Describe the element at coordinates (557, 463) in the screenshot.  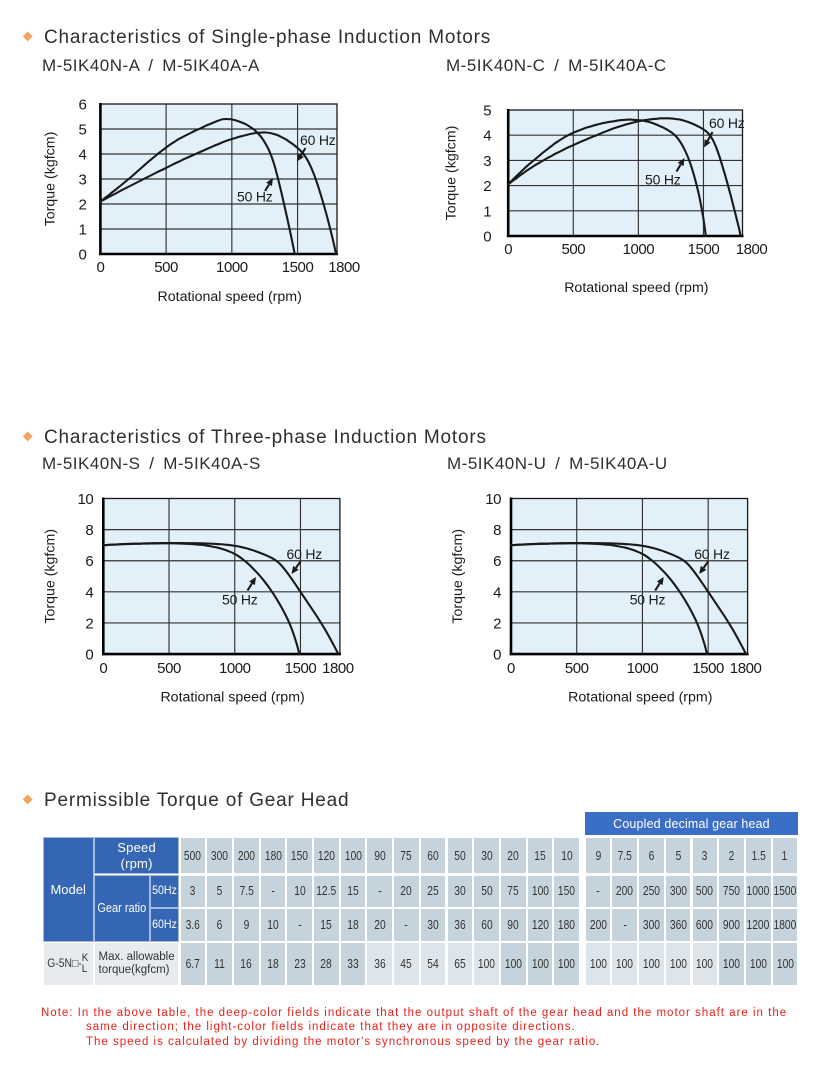
I see `model-title-u: M-5IK40N-U / M-5IK40A-U` at that location.